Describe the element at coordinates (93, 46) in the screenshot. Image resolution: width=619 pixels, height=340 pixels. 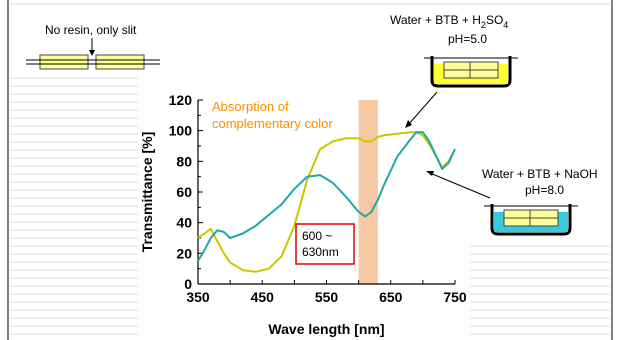
I see `slit-illustration: No resin, only slit` at that location.